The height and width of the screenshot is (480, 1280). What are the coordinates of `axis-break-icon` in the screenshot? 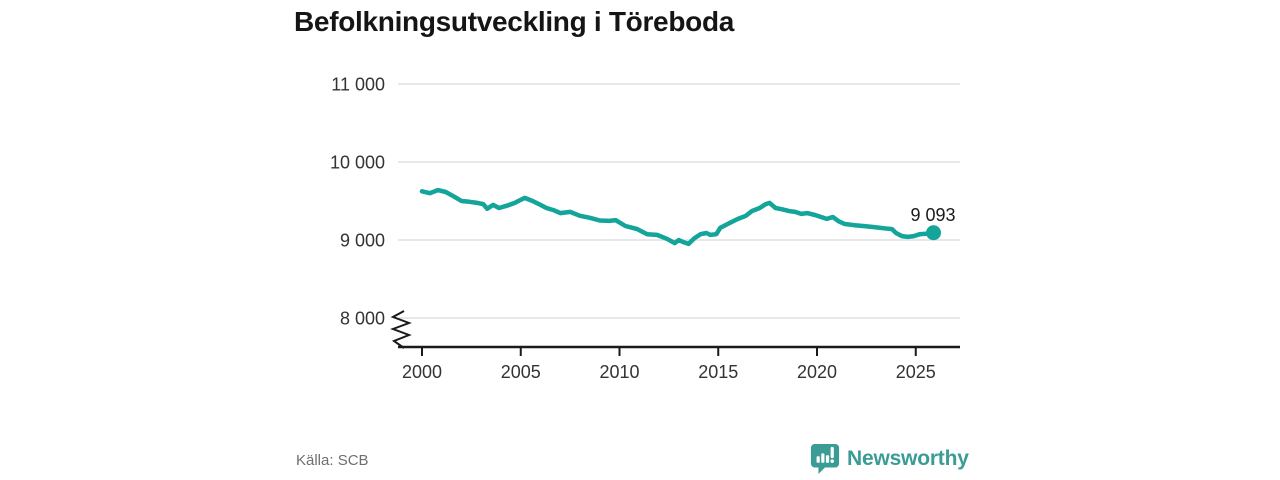 It's located at (401, 329).